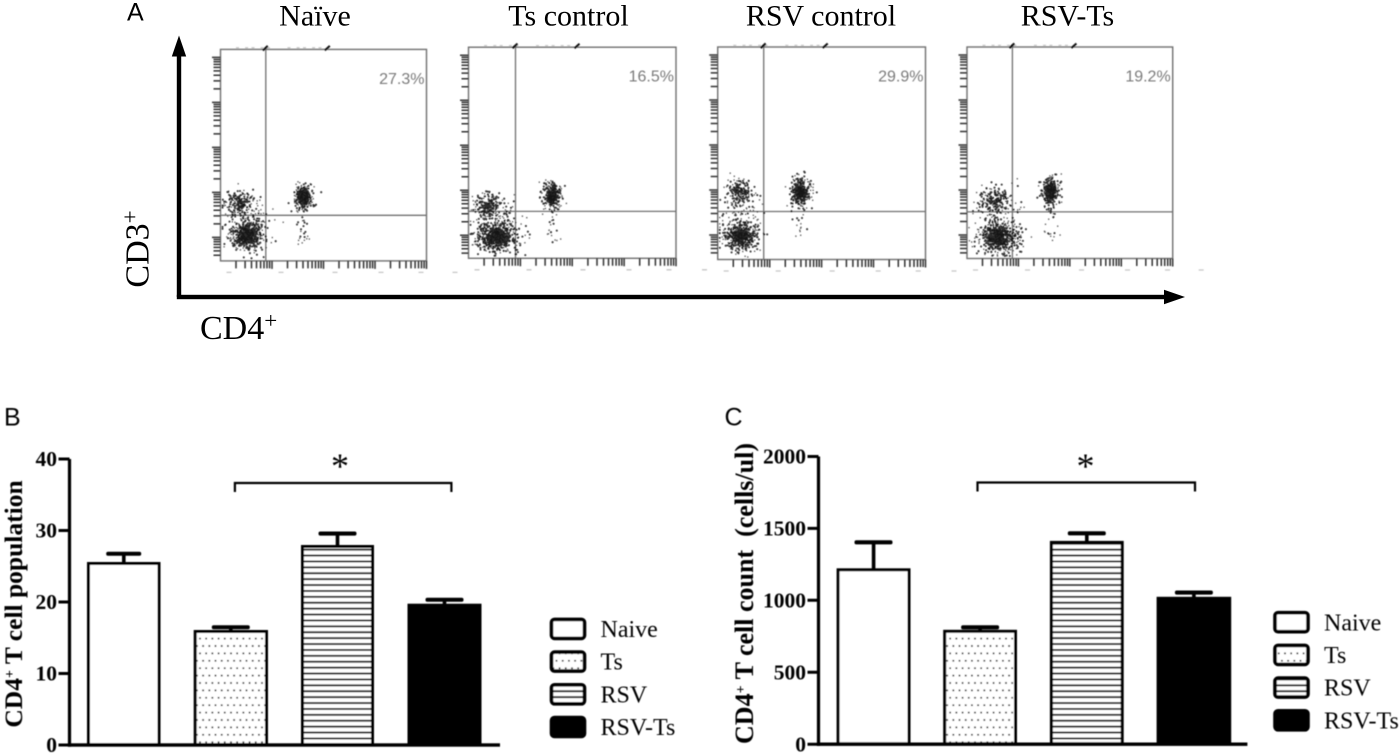 The width and height of the screenshot is (1400, 754). Describe the element at coordinates (401, 79) in the screenshot. I see `svg-text: 27.3%` at that location.